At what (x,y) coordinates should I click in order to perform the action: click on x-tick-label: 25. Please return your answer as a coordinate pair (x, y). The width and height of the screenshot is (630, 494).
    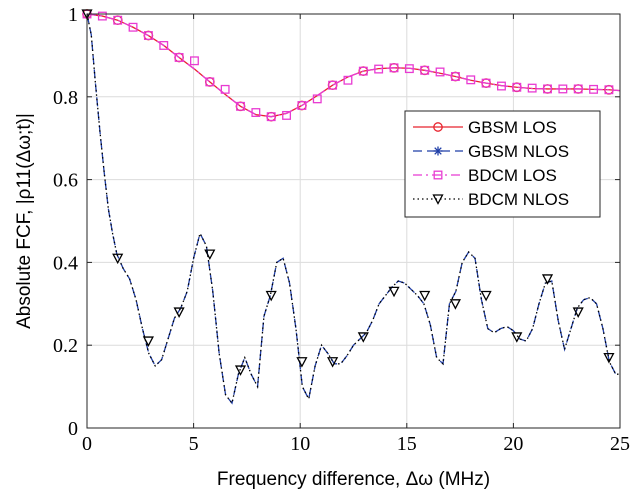
    Looking at the image, I should click on (620, 444).